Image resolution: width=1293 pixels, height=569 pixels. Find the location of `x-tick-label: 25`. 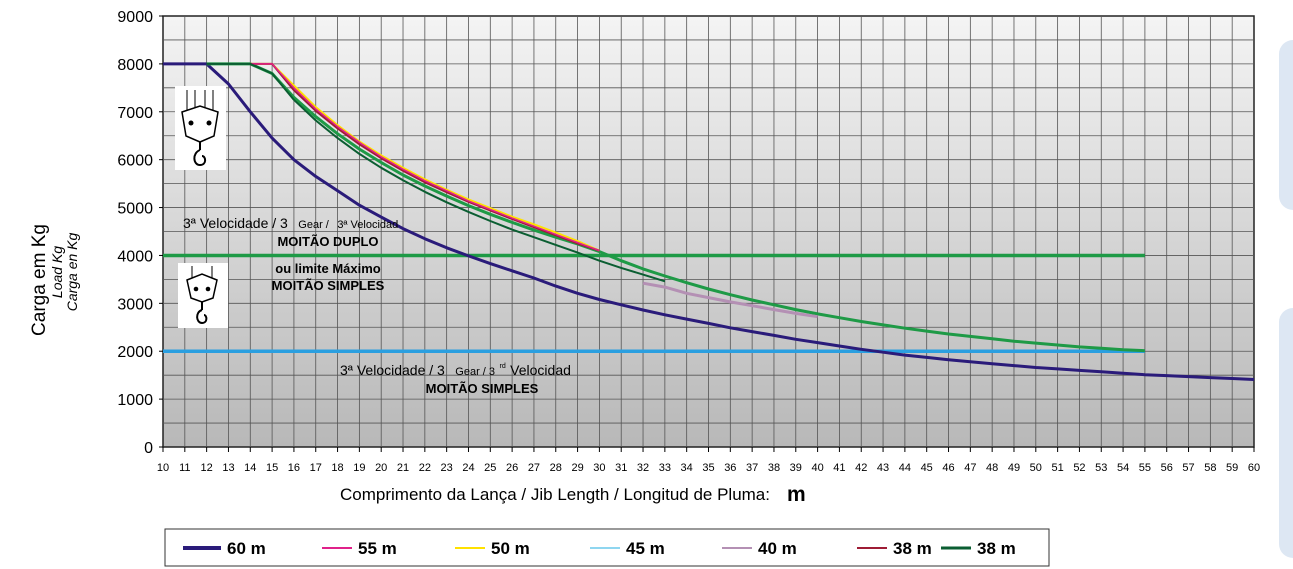

x-tick-label: 25 is located at coordinates (490, 468).